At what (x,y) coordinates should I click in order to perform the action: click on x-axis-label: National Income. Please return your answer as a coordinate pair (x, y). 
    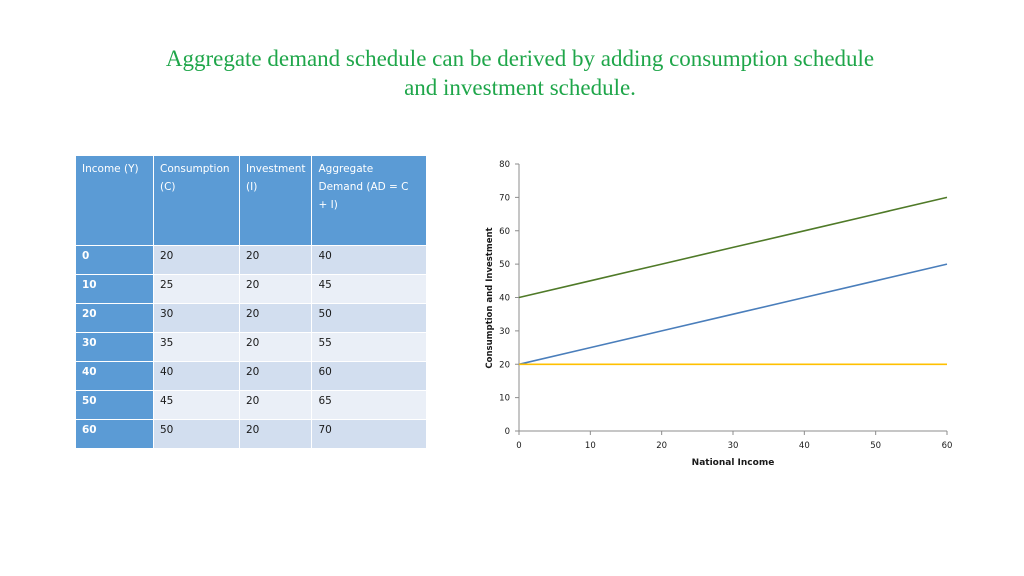
    Looking at the image, I should click on (733, 463).